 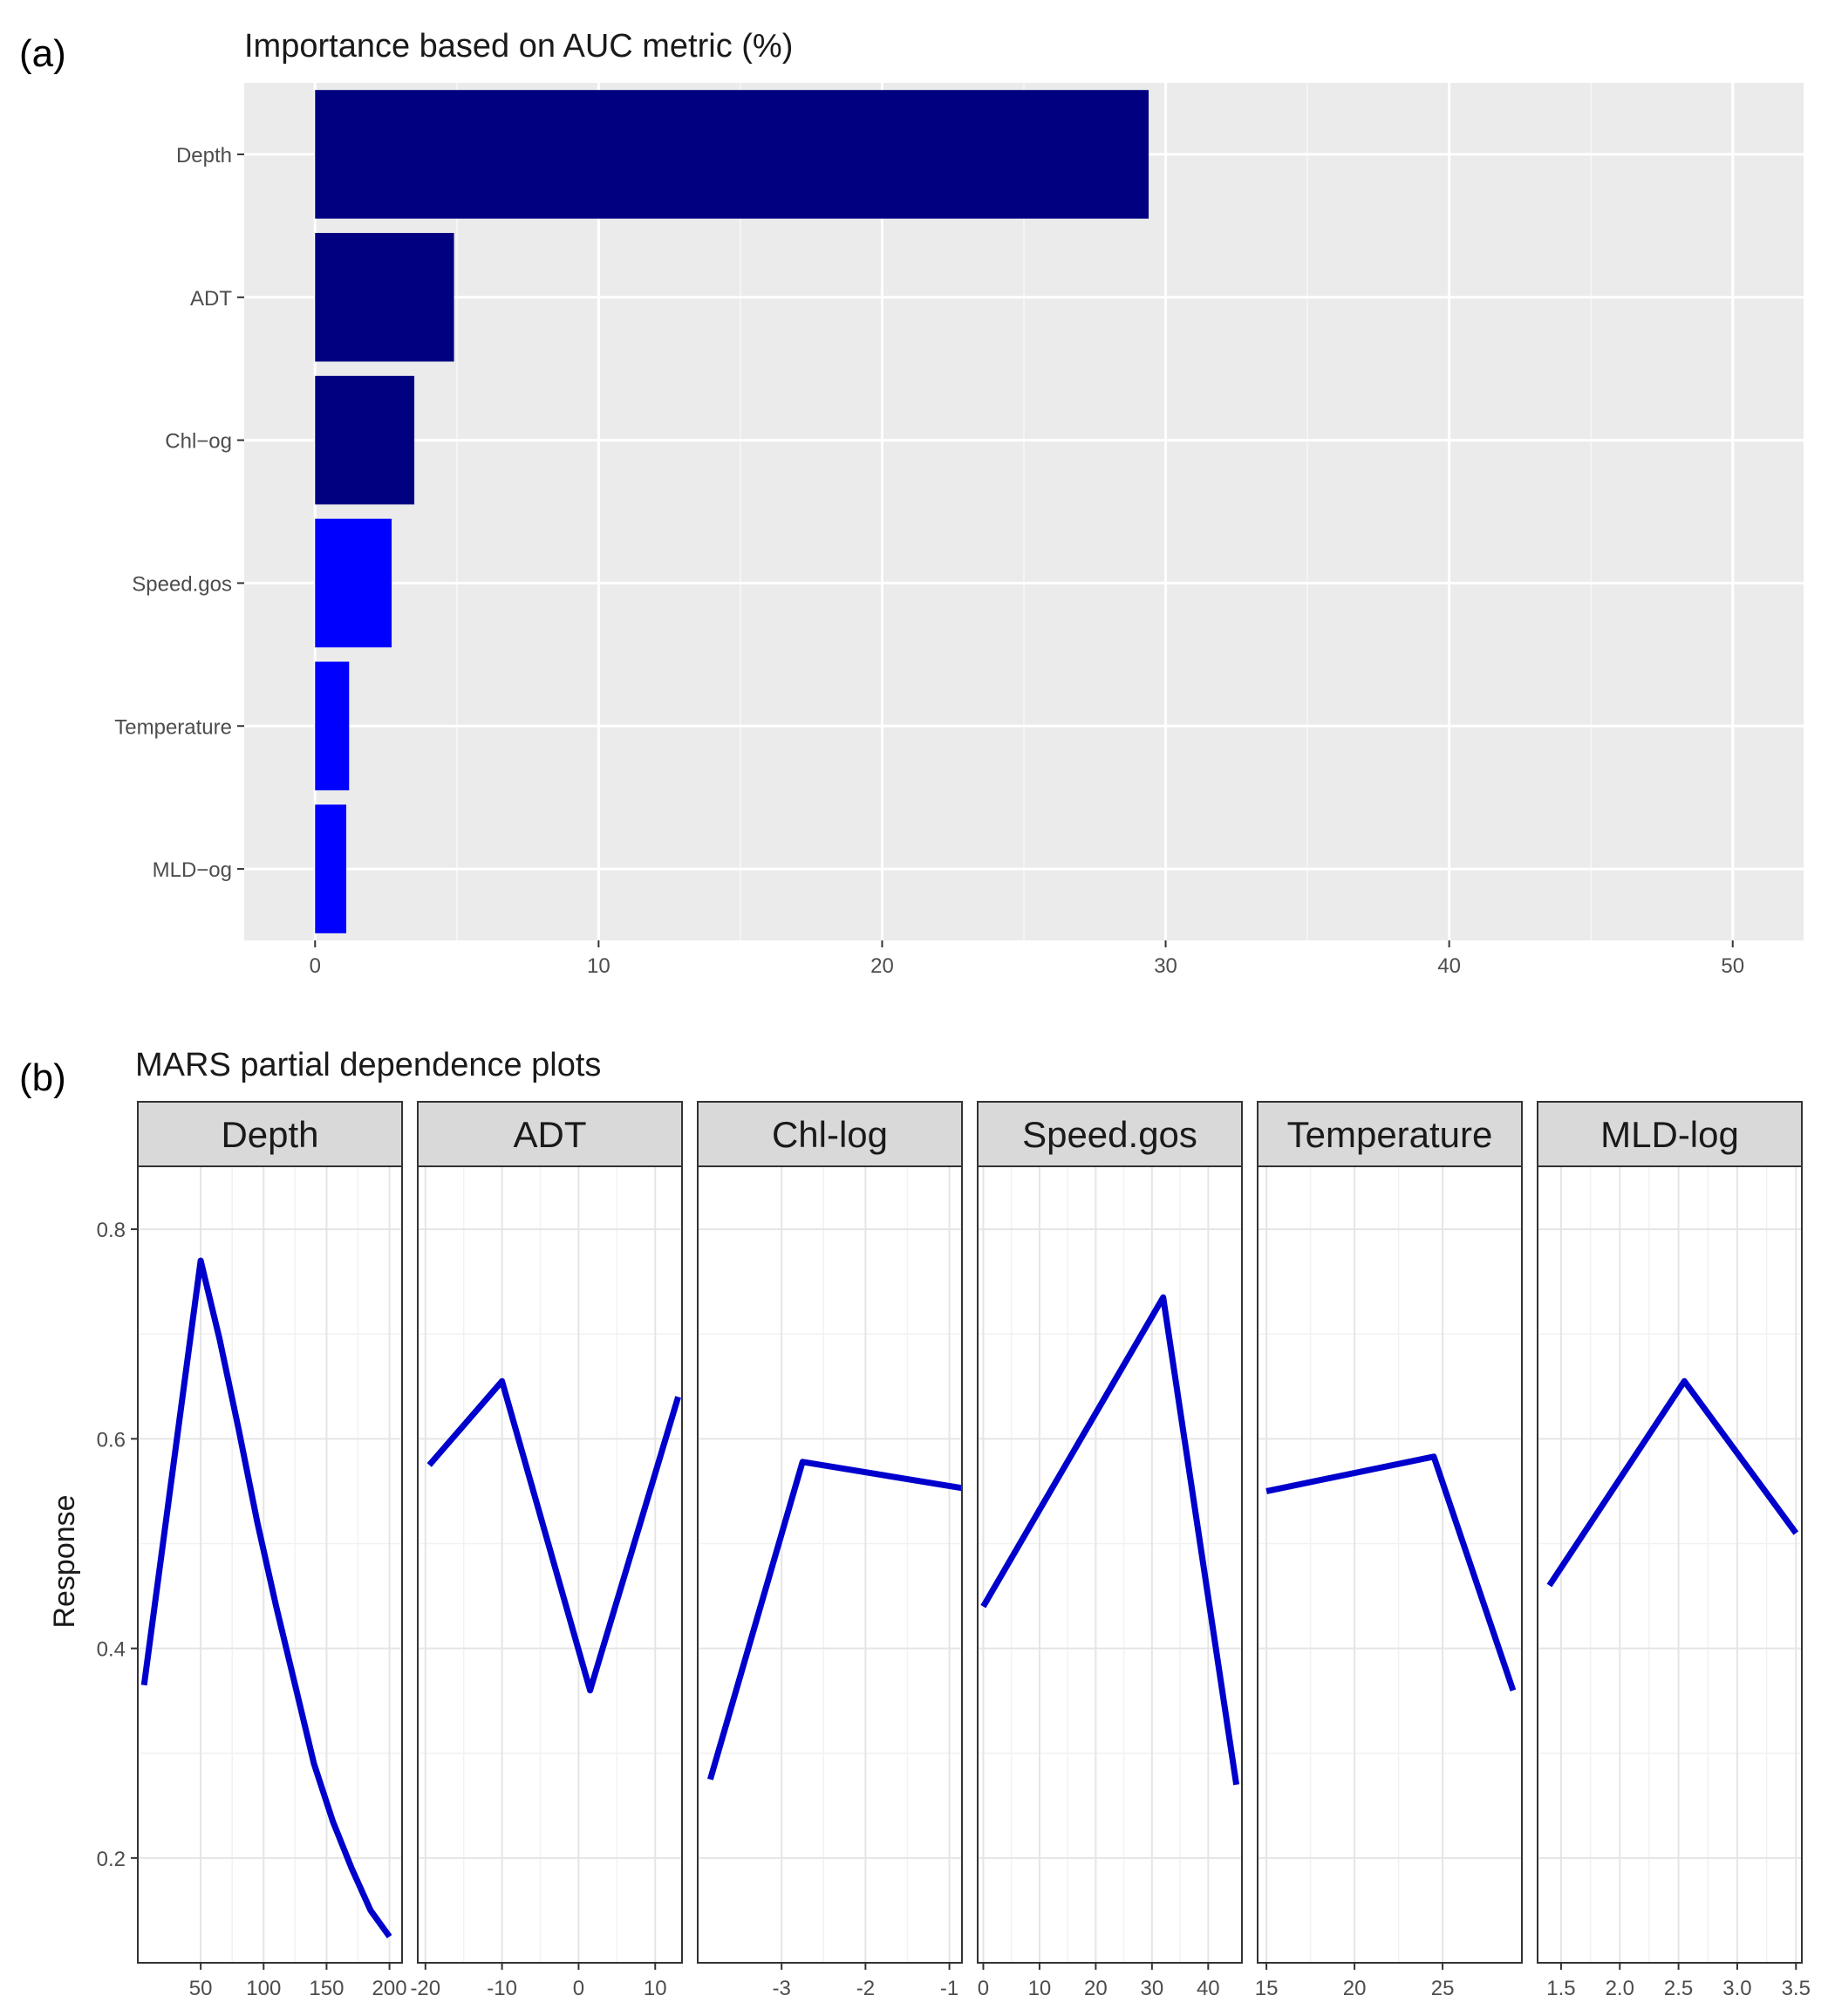 What do you see at coordinates (111, 1231) in the screenshot?
I see `y-tick-label: 0.8` at bounding box center [111, 1231].